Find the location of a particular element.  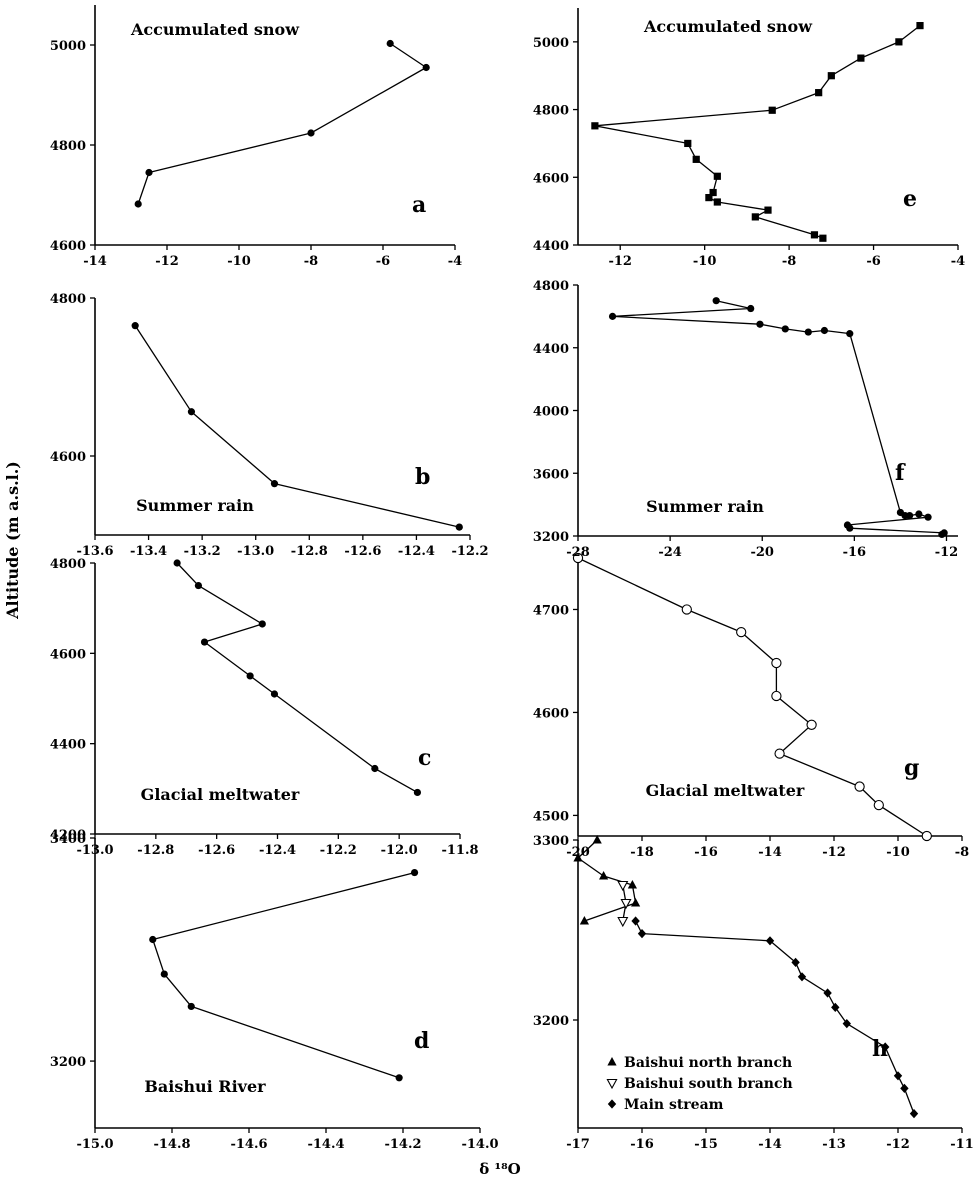

panel-g-letter: g is located at coordinates (911, 768).